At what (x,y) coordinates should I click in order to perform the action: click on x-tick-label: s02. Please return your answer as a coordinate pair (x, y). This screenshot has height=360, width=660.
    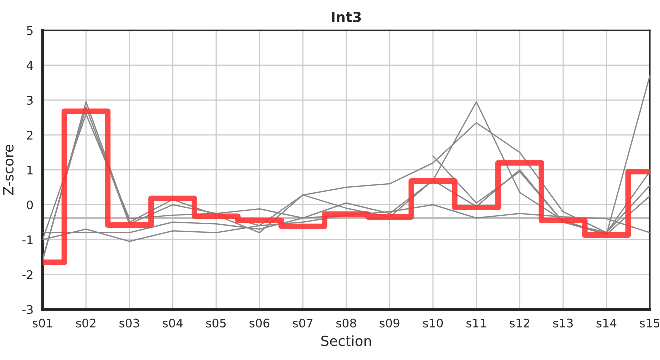
    Looking at the image, I should click on (86, 323).